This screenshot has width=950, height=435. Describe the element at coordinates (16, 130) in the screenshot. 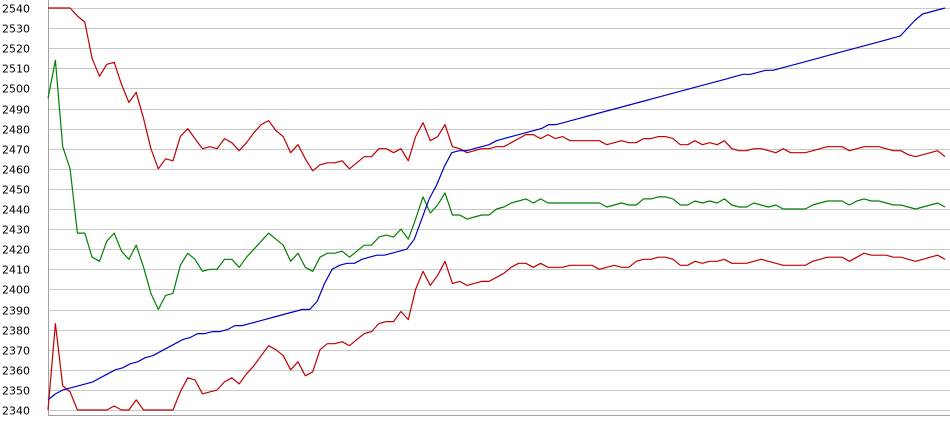

I see `y-tick-label: 2480` at that location.